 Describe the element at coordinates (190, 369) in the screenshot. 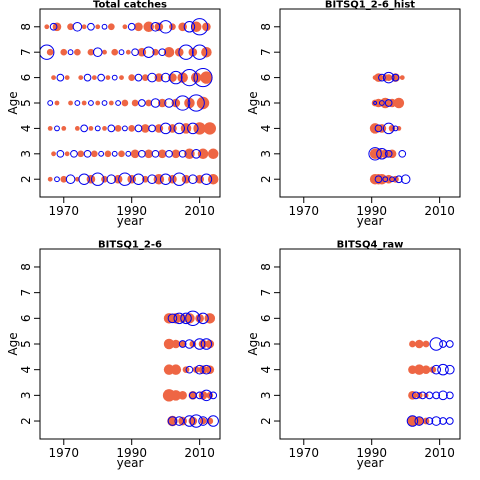

I see `data-points` at that location.